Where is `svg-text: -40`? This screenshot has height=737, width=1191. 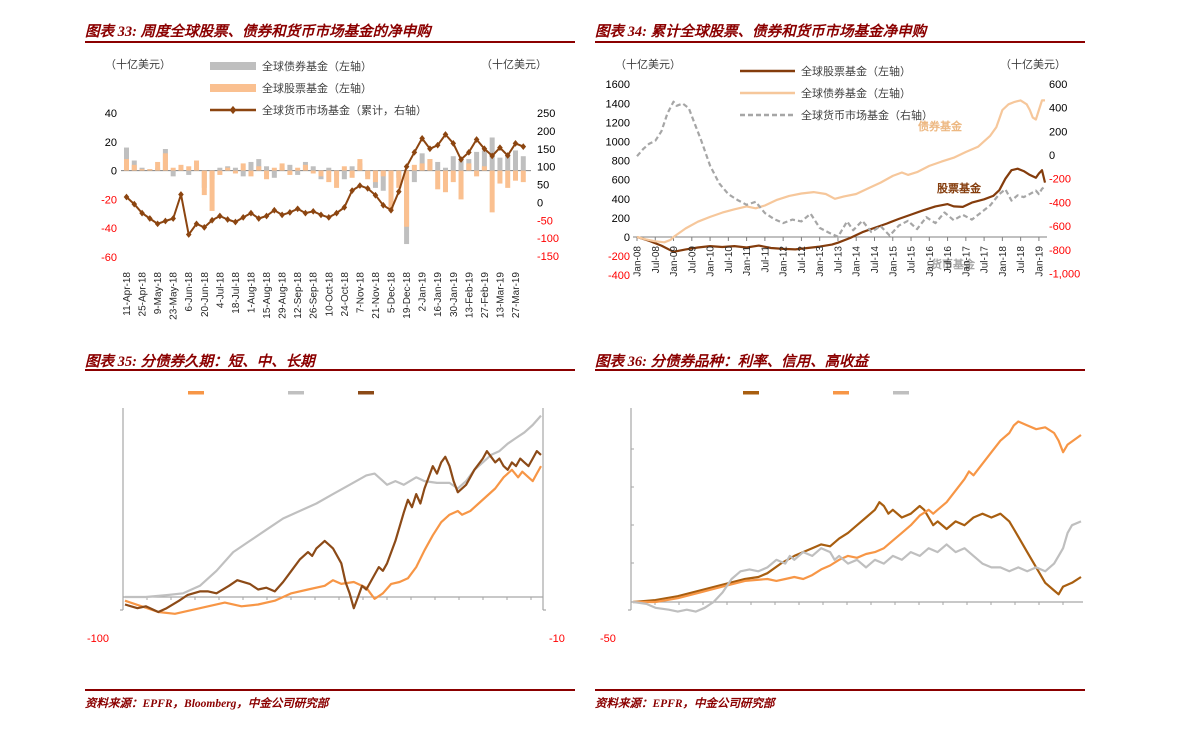 svg-text: -40 is located at coordinates (109, 229).